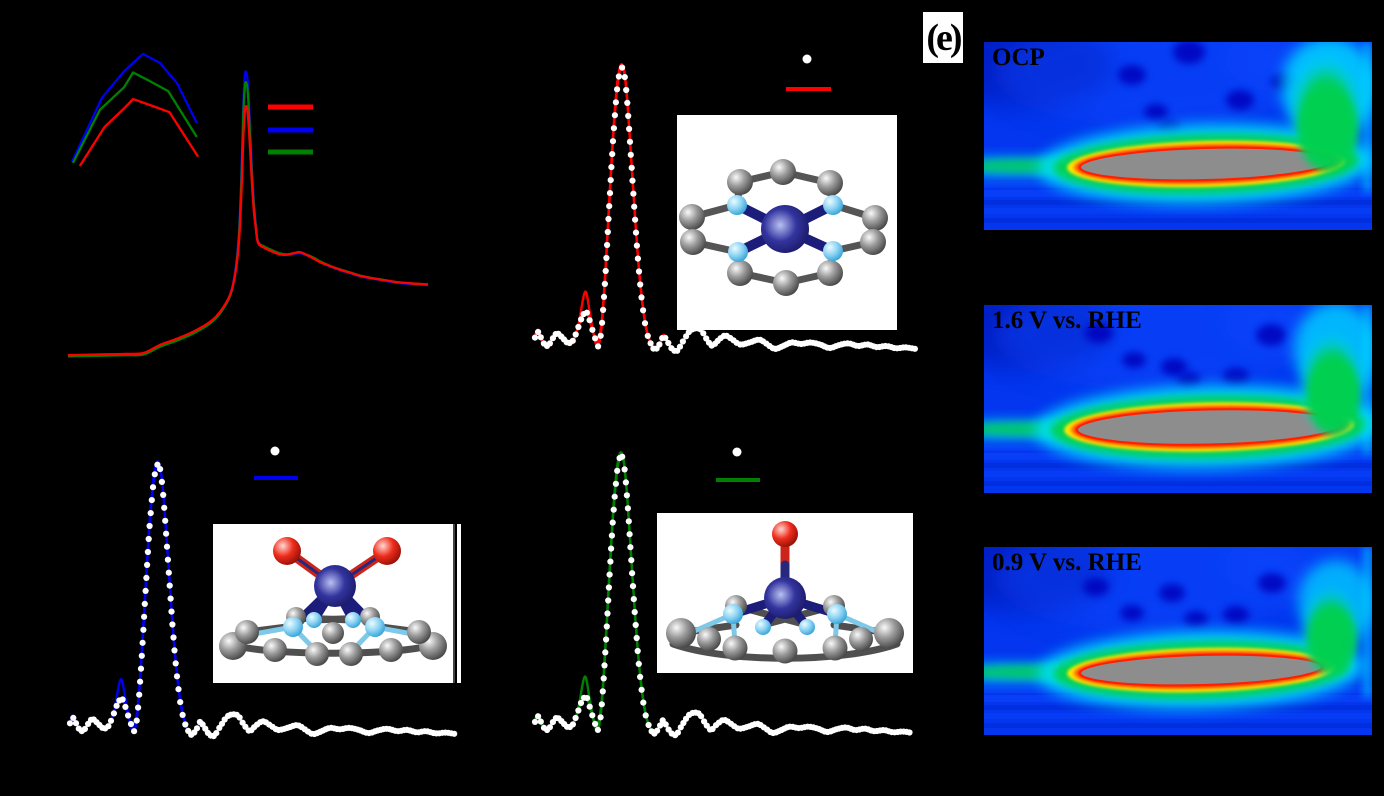  I want to click on exafs-chart-blue, so click(262, 593).